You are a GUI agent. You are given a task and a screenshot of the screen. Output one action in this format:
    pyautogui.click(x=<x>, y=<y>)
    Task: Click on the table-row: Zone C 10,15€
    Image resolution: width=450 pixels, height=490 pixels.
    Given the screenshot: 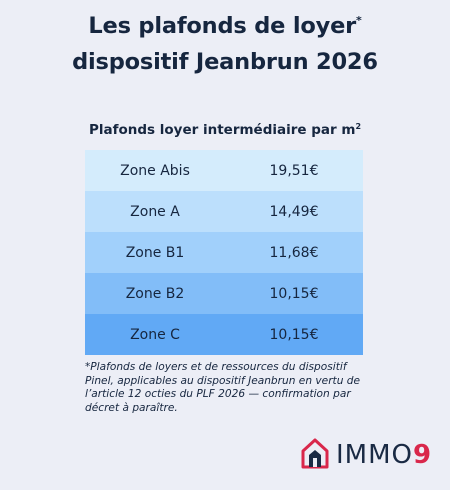 What is the action you would take?
    pyautogui.click(x=224, y=334)
    